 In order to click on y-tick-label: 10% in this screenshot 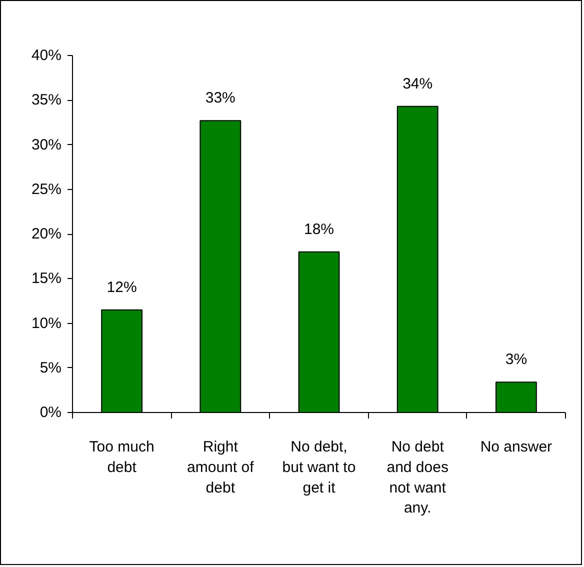, I will do `click(46, 323)`.